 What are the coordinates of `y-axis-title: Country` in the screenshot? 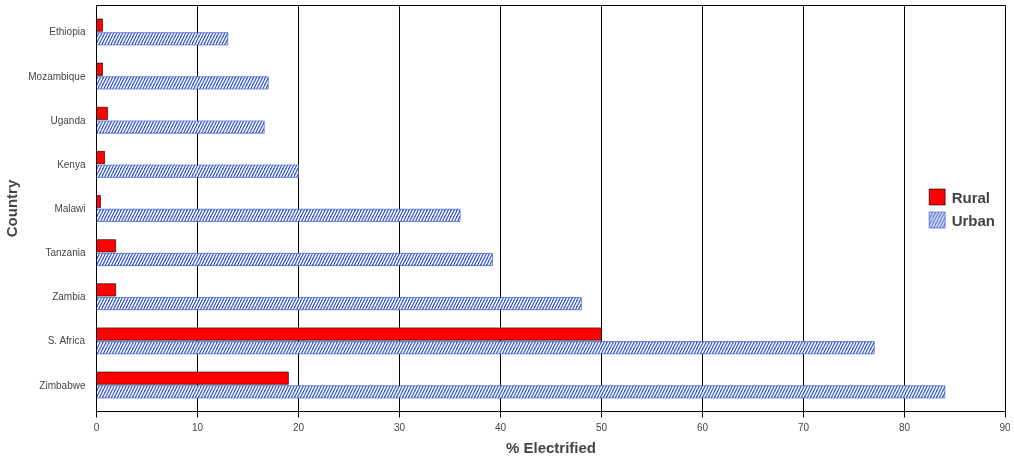 It's located at (12, 208).